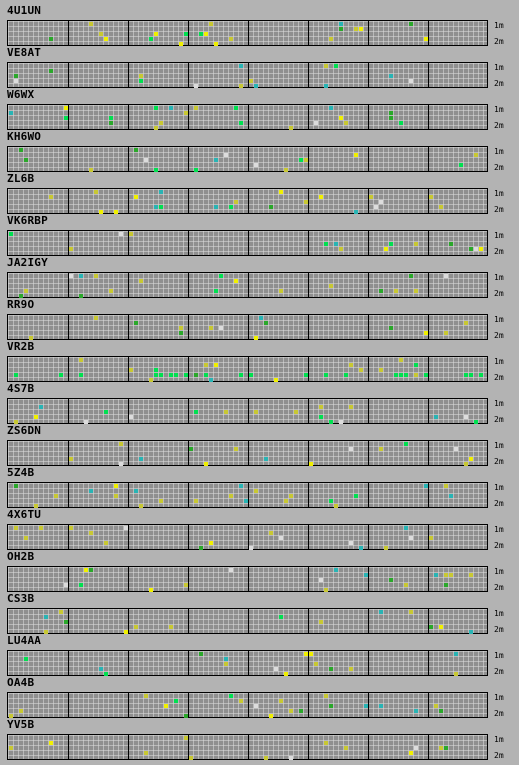 The image size is (519, 765). What do you see at coordinates (24, 640) in the screenshot?
I see `station-callsign: LU4AA` at bounding box center [24, 640].